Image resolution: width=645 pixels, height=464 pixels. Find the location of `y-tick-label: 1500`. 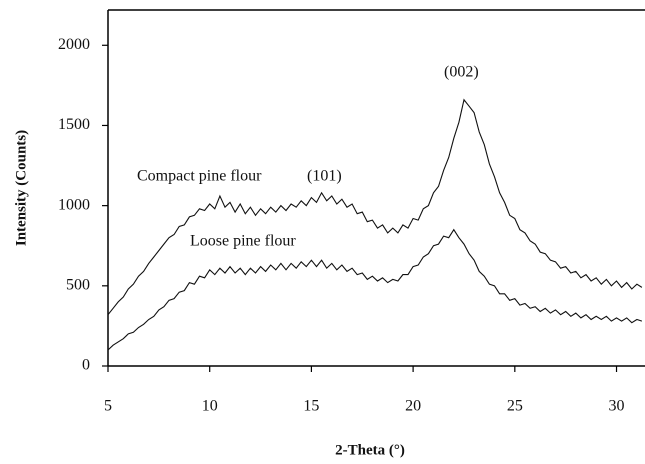

y-tick-label: 1500 is located at coordinates (74, 124).